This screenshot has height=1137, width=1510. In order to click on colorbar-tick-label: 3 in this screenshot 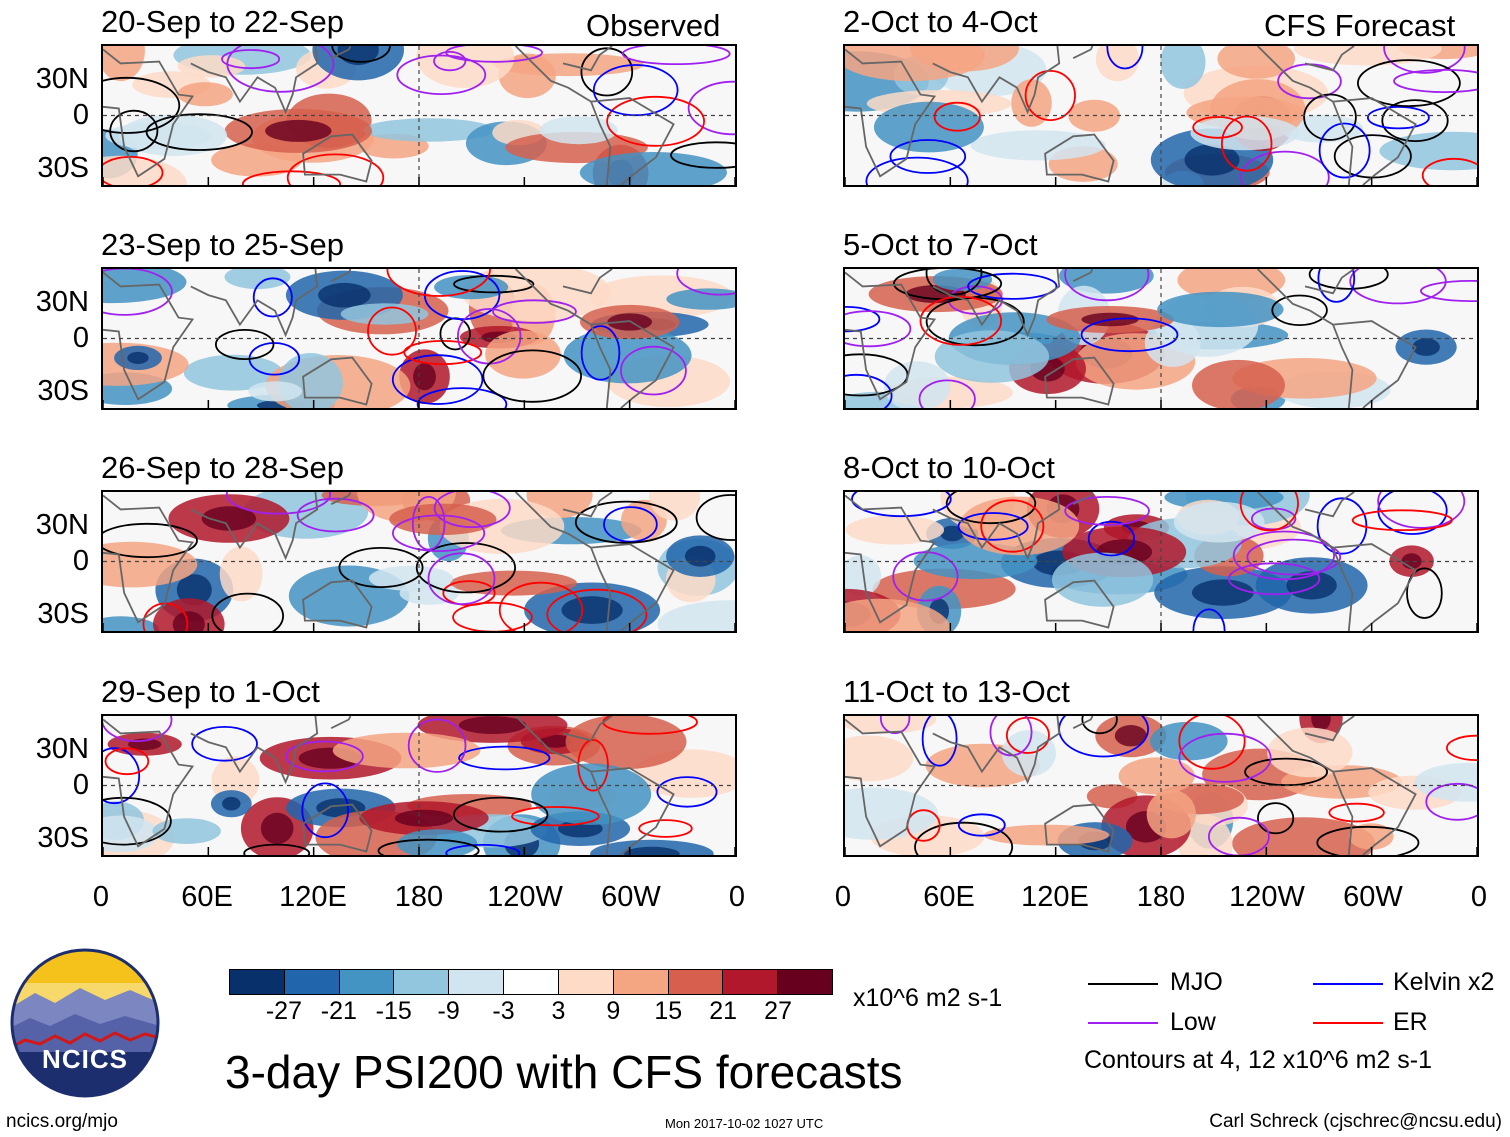, I will do `click(558, 1011)`.